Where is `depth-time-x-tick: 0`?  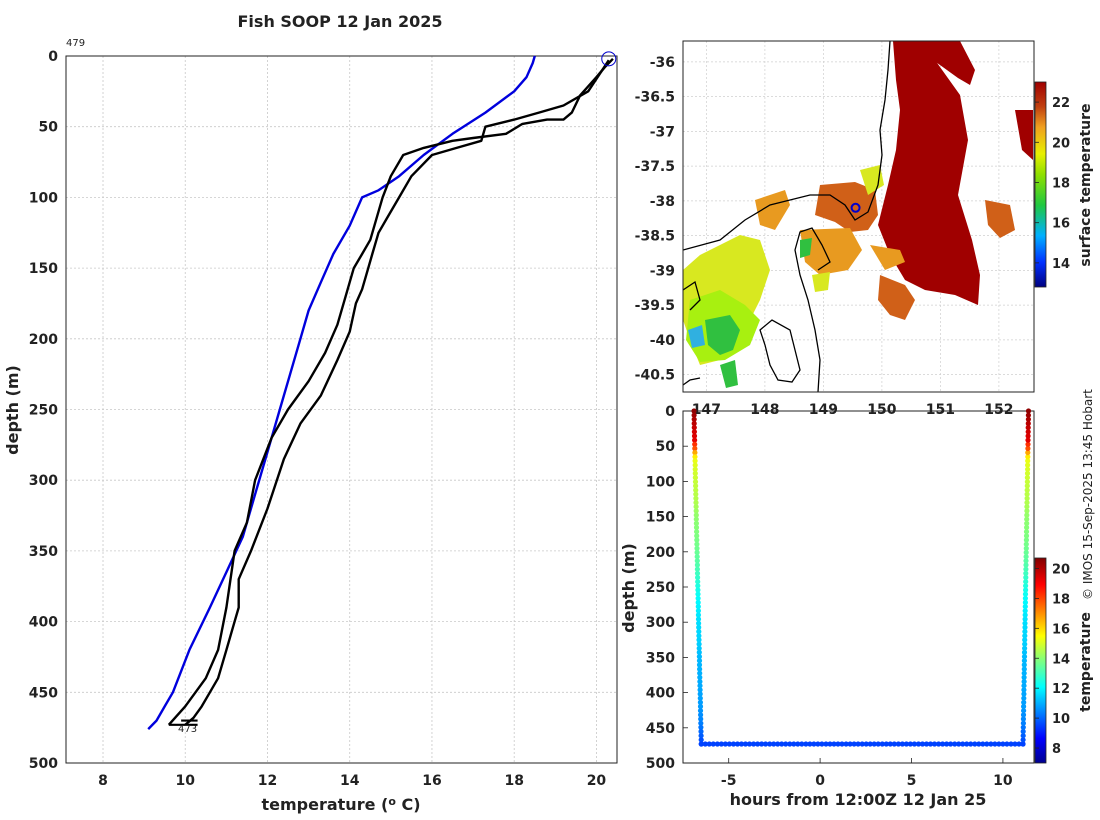
depth-time-x-tick: 0 is located at coordinates (820, 781).